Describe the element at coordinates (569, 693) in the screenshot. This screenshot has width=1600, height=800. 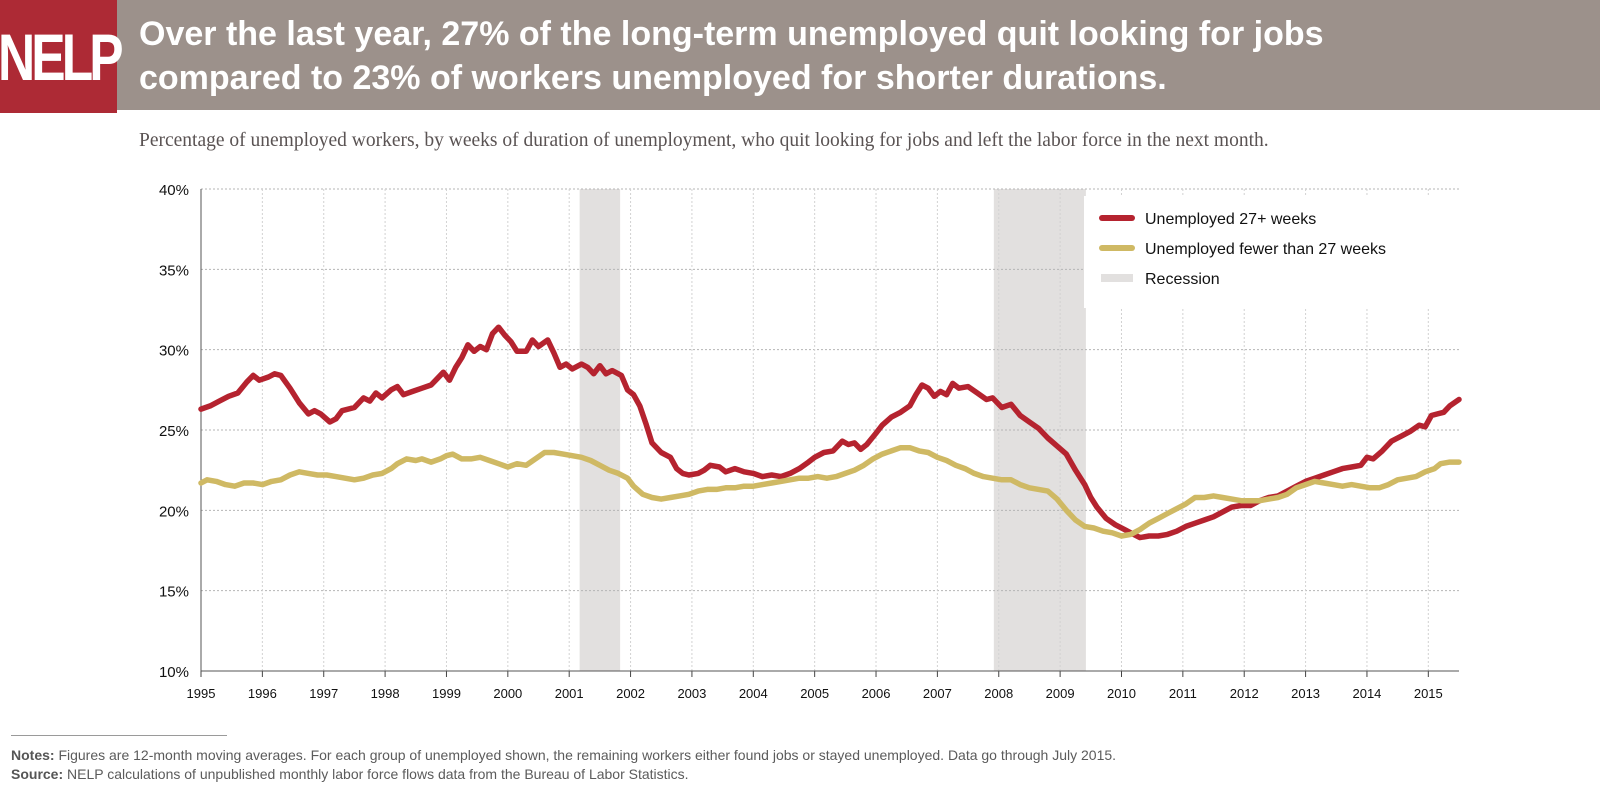
I see `x-tick-label: 2001` at that location.